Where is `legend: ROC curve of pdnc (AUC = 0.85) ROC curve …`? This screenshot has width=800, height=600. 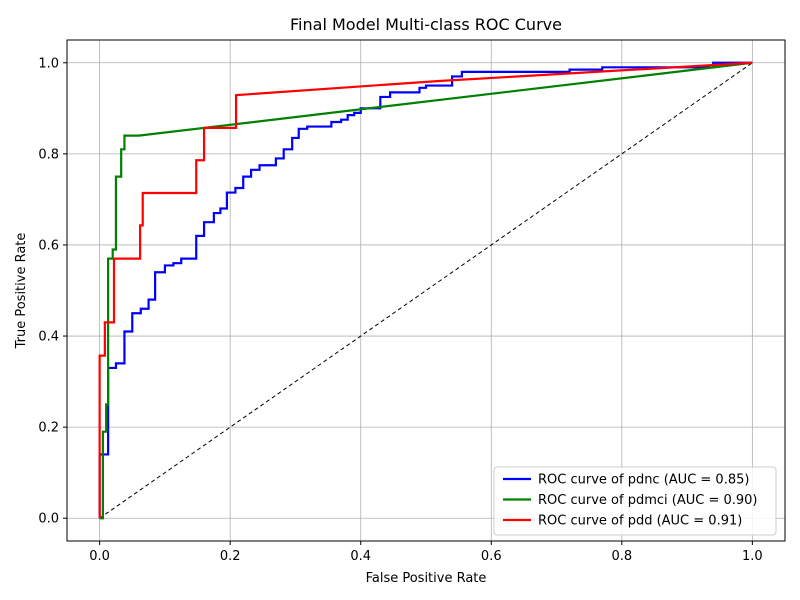 legend: ROC curve of pdnc (AUC = 0.85) ROC curve … is located at coordinates (635, 501).